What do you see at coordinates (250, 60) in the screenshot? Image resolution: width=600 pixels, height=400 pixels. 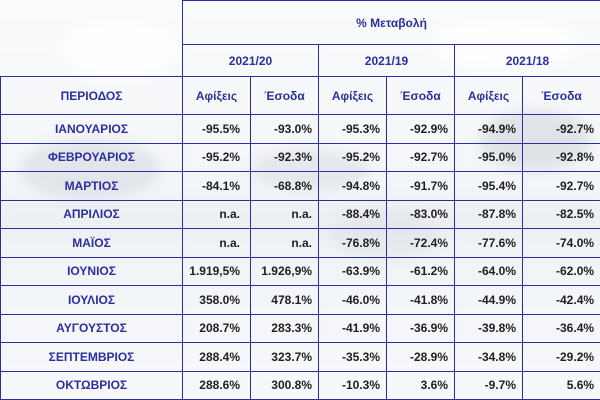 I see `year-header: 2021/20` at bounding box center [250, 60].